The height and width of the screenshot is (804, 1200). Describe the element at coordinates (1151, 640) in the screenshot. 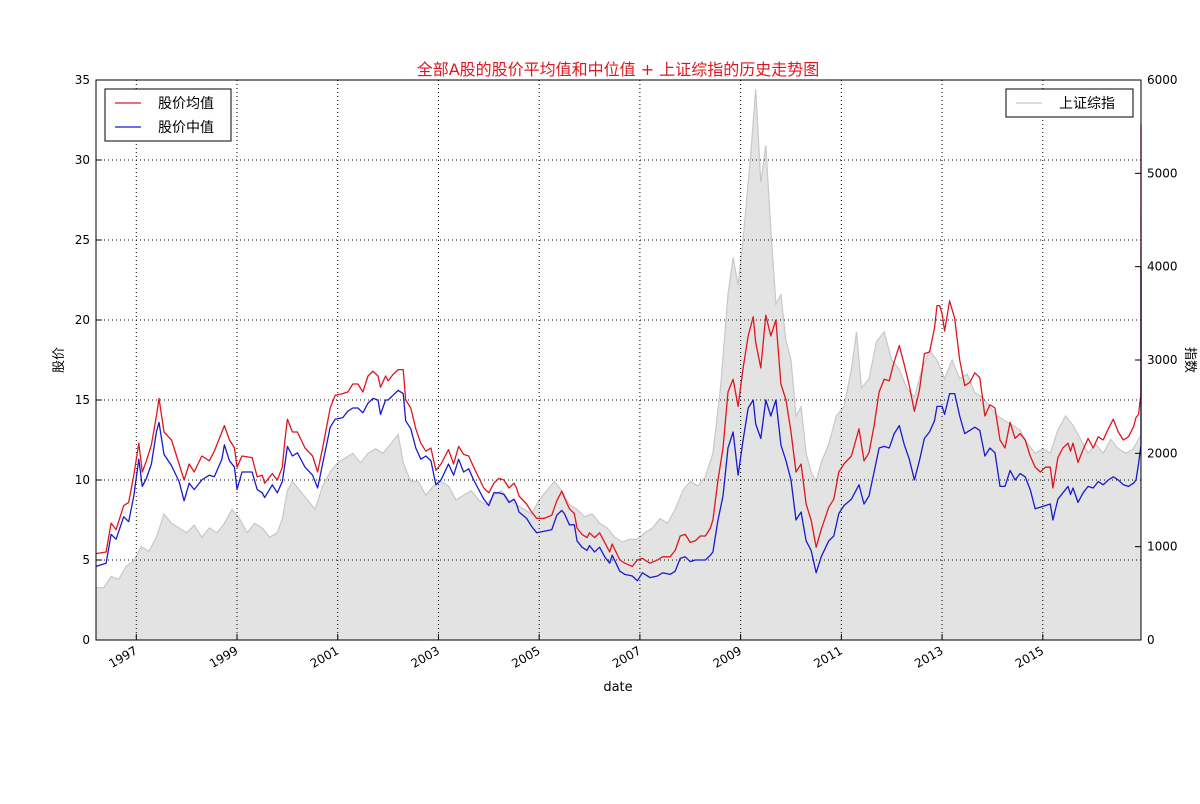

I see `y-right-tick-label: 0` at that location.